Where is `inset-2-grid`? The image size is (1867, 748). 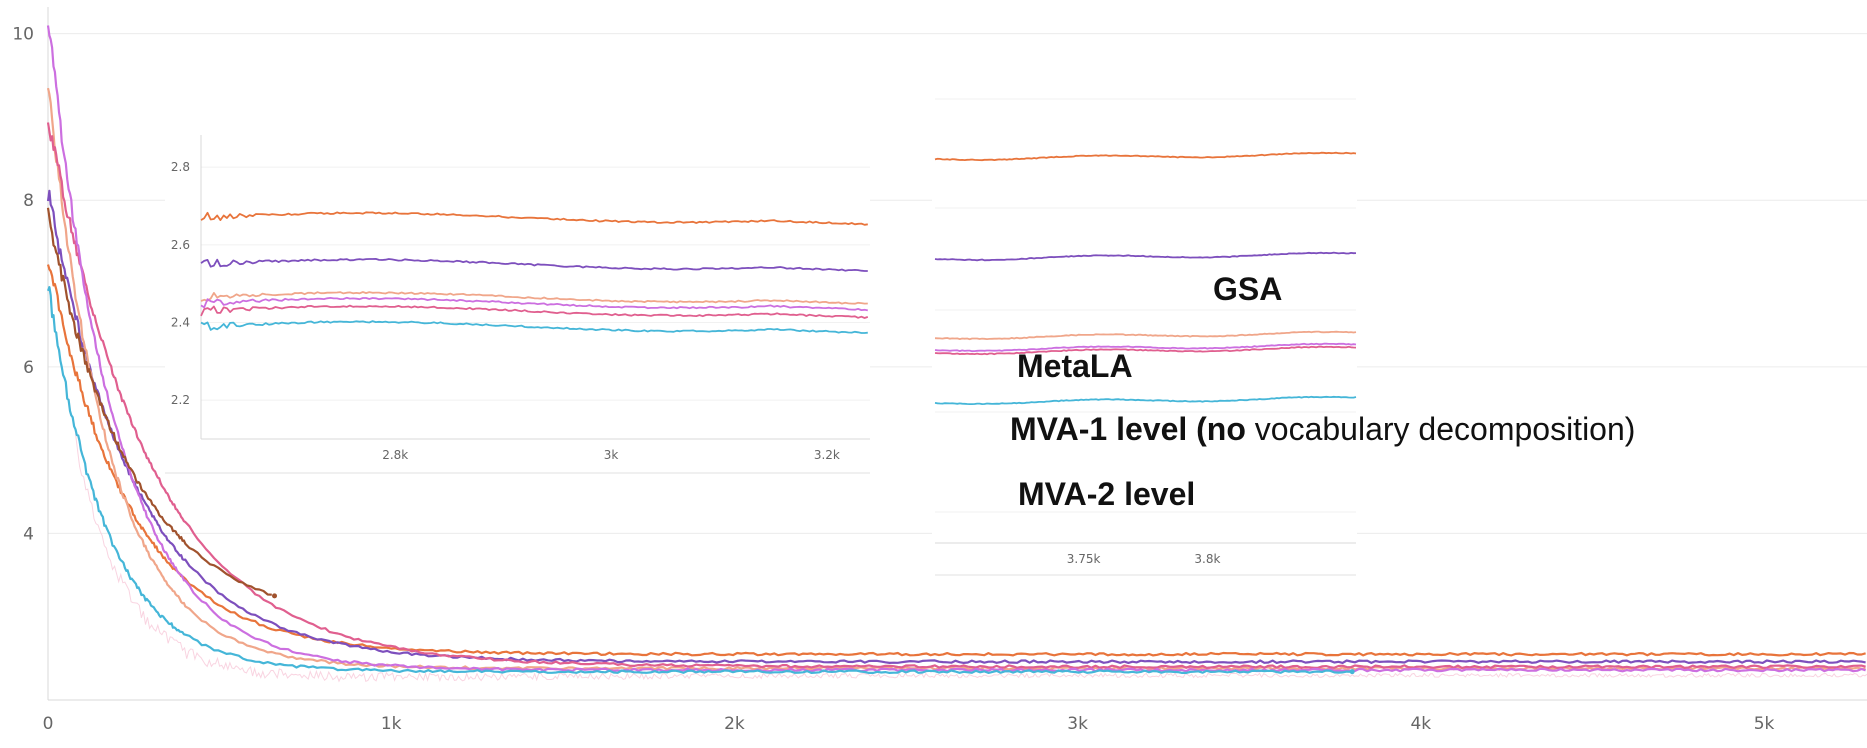 inset-2-grid is located at coordinates (1145, 337).